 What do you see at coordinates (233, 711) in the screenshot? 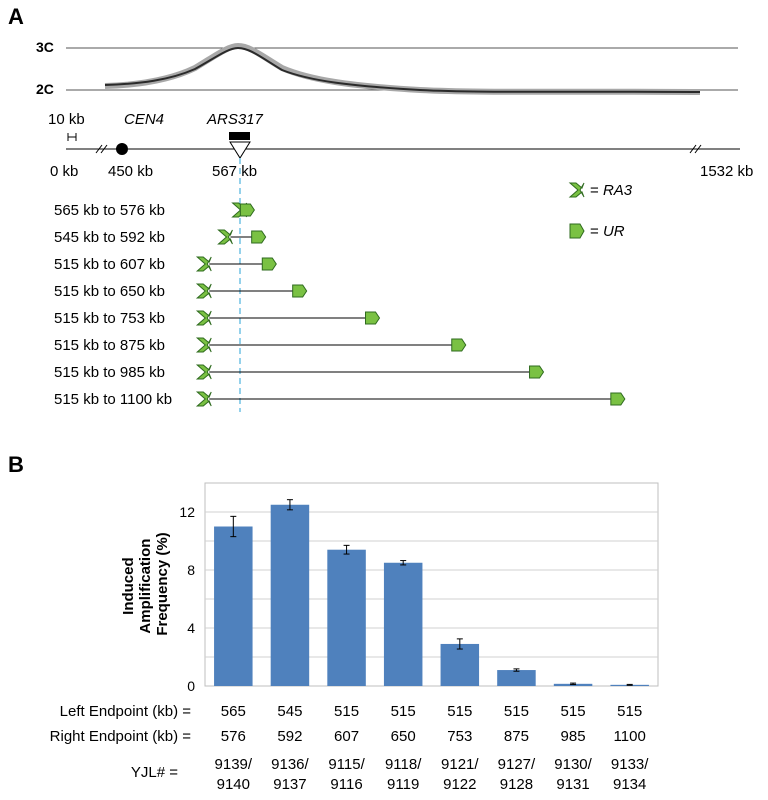
I see `left-endpoint-value: 565` at bounding box center [233, 711].